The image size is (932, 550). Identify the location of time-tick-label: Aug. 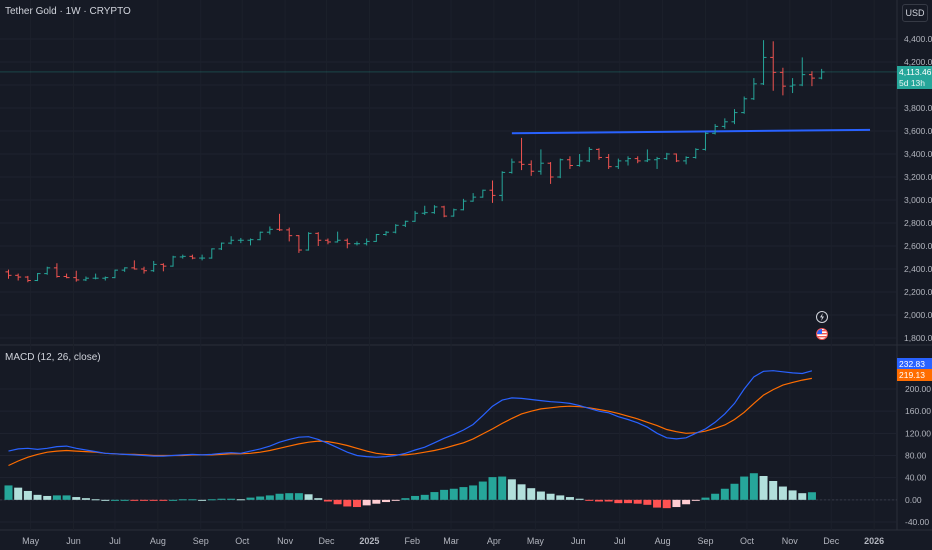
(158, 541).